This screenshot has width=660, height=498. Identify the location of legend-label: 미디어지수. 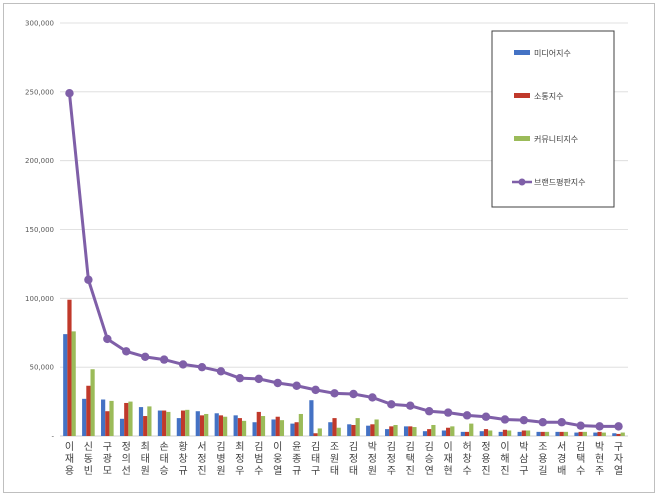
(552, 53).